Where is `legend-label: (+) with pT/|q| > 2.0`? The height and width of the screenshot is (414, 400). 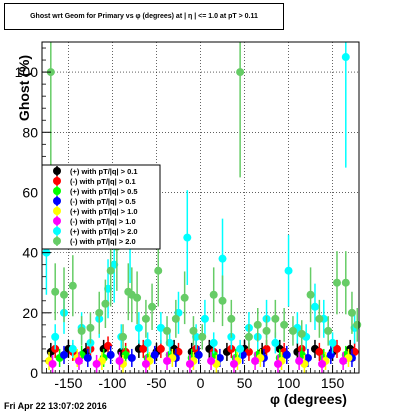 legend-label: (+) with pT/|q| > 2.0 is located at coordinates (104, 231).